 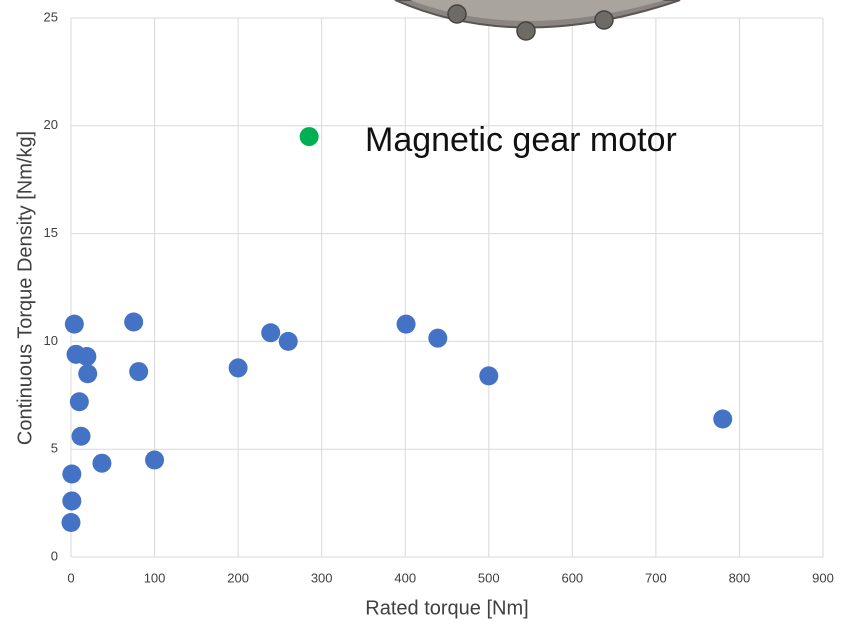 I want to click on x-tick-label: 400, so click(x=405, y=577).